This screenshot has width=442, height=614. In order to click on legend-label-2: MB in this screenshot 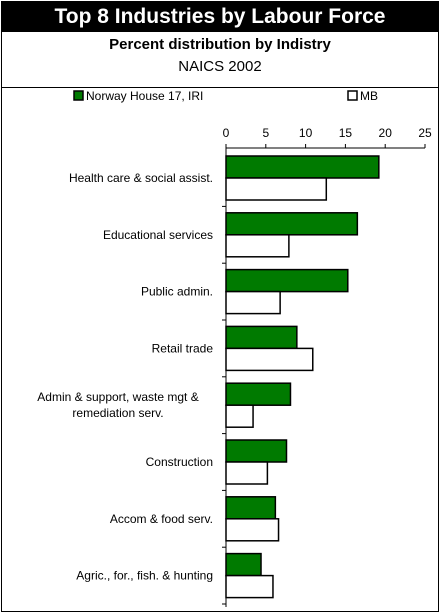, I will do `click(369, 96)`.